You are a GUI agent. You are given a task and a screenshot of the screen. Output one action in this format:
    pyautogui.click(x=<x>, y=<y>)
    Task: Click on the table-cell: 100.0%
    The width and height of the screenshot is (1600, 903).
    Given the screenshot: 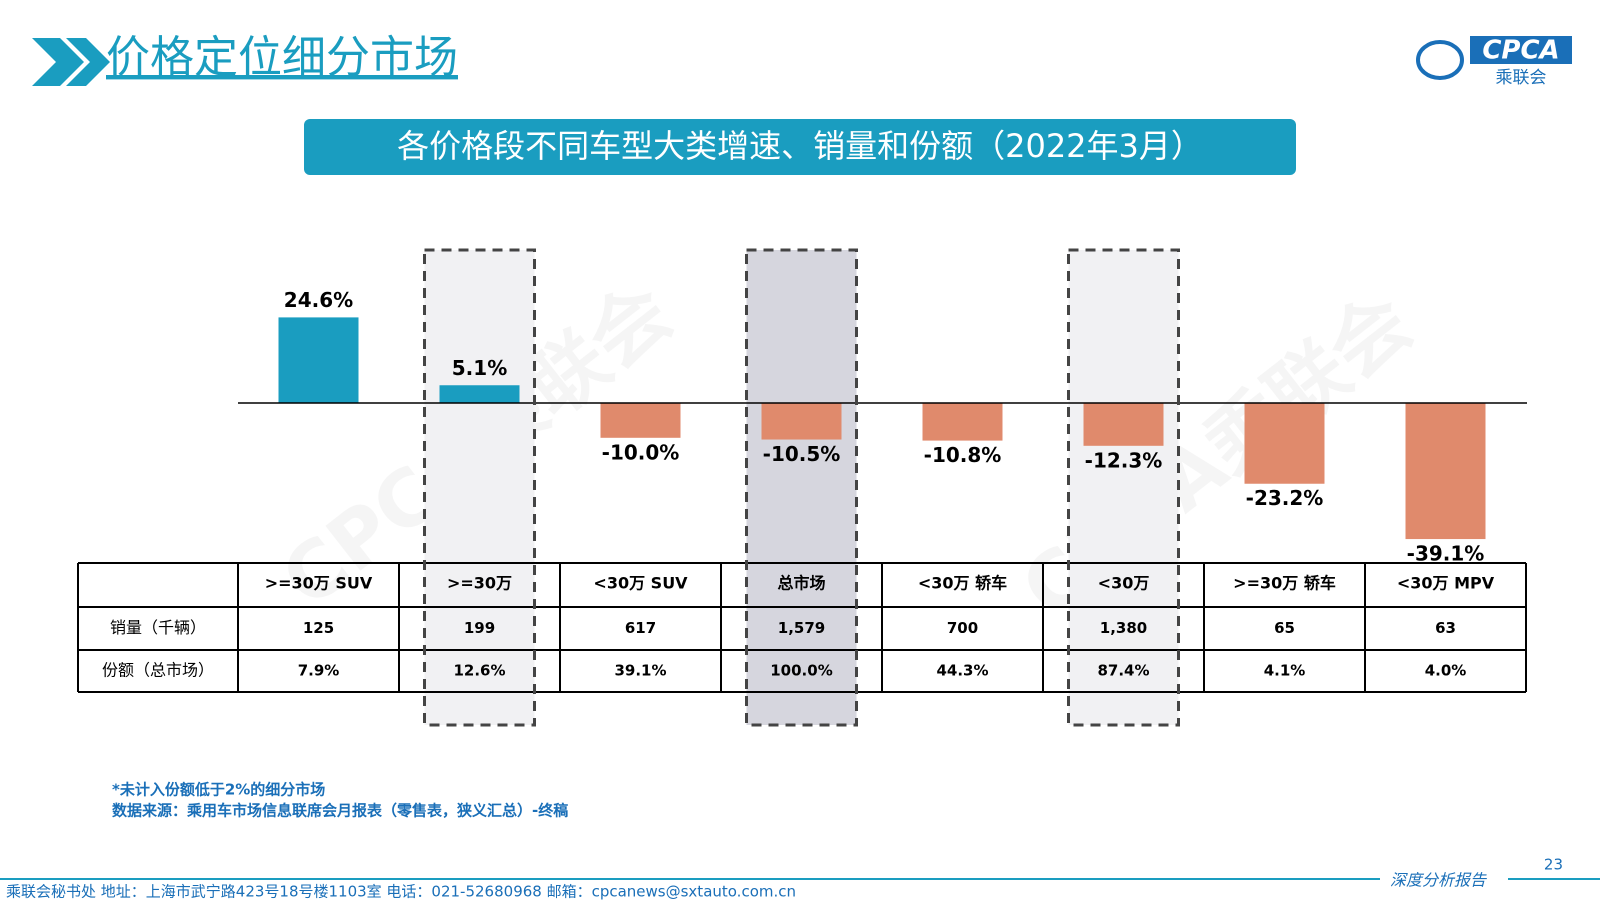 What is the action you would take?
    pyautogui.click(x=801, y=671)
    